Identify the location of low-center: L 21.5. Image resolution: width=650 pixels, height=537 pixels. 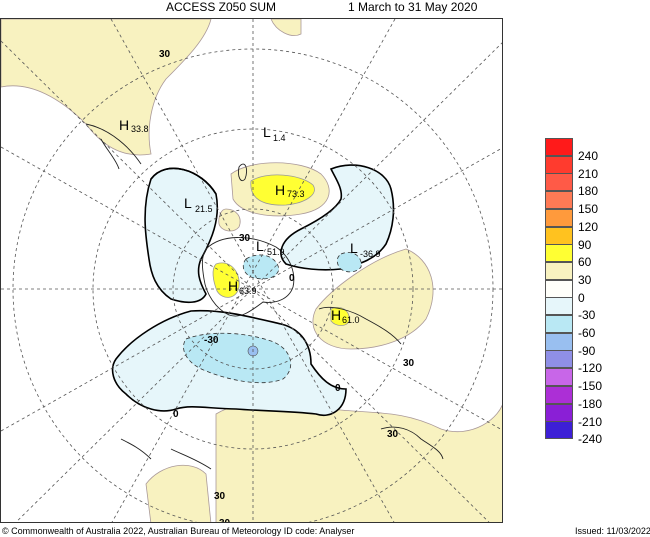
(198, 204).